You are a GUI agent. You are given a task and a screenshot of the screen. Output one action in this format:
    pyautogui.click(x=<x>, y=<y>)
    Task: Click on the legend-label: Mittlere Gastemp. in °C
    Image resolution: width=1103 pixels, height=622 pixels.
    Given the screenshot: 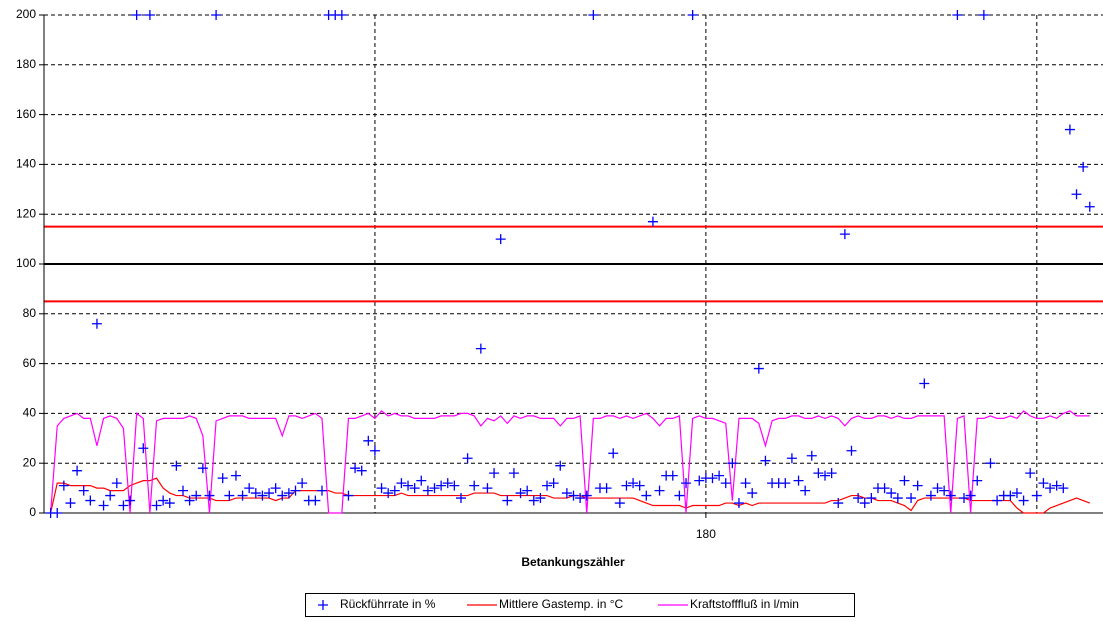 What is the action you would take?
    pyautogui.click(x=561, y=604)
    